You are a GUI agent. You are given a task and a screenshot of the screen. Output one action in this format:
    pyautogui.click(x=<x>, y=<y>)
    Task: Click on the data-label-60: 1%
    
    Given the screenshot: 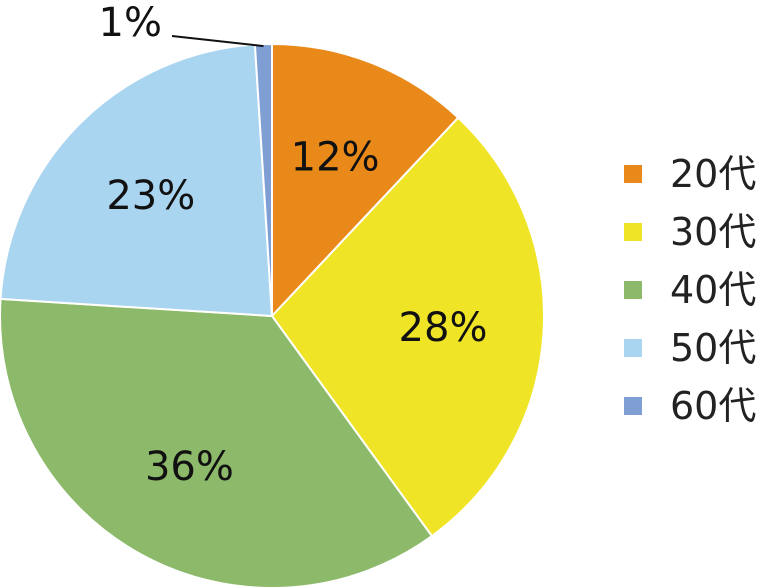 What is the action you would take?
    pyautogui.click(x=130, y=23)
    